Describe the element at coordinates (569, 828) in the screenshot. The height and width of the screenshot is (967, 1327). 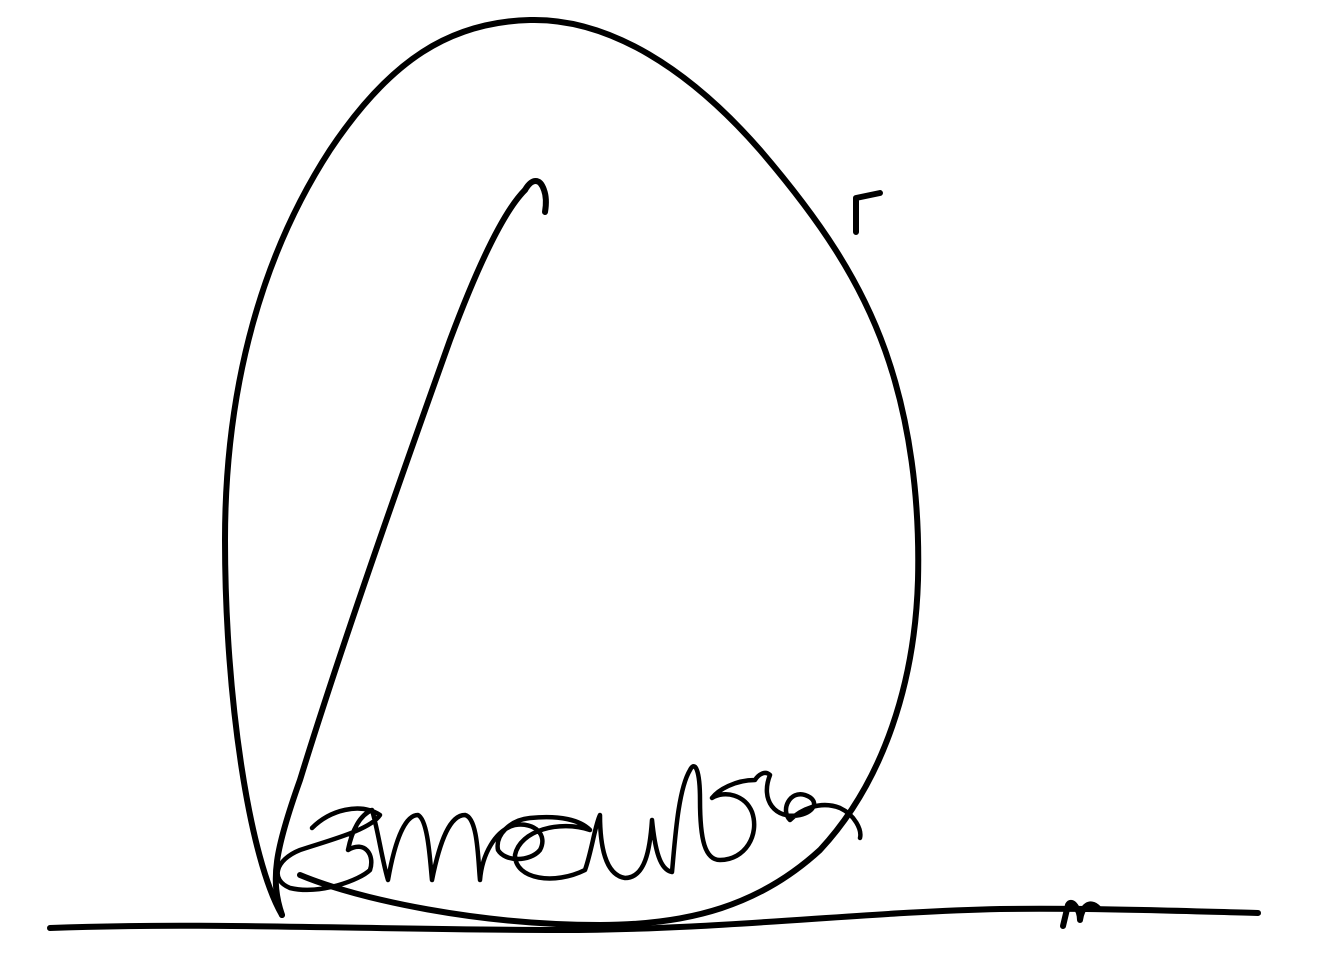
I see `signature-cursive-lettering` at that location.